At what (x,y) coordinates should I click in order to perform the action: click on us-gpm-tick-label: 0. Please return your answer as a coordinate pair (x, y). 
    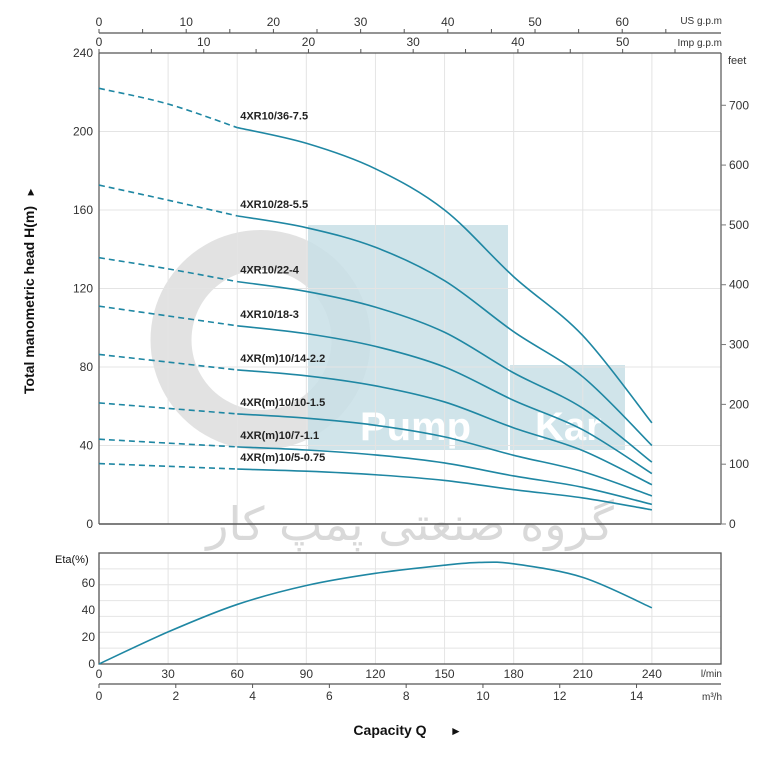
    Looking at the image, I should click on (99, 22).